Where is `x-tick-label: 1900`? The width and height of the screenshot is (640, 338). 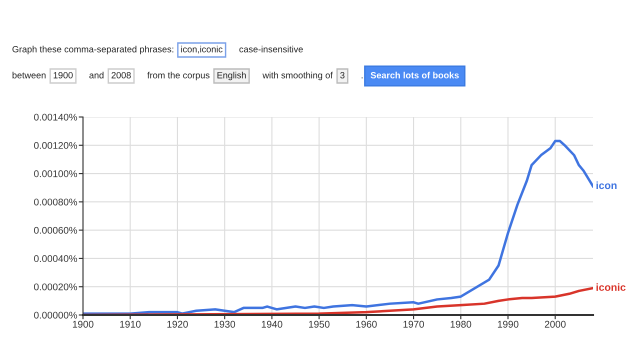 x-tick-label: 1900 is located at coordinates (83, 324).